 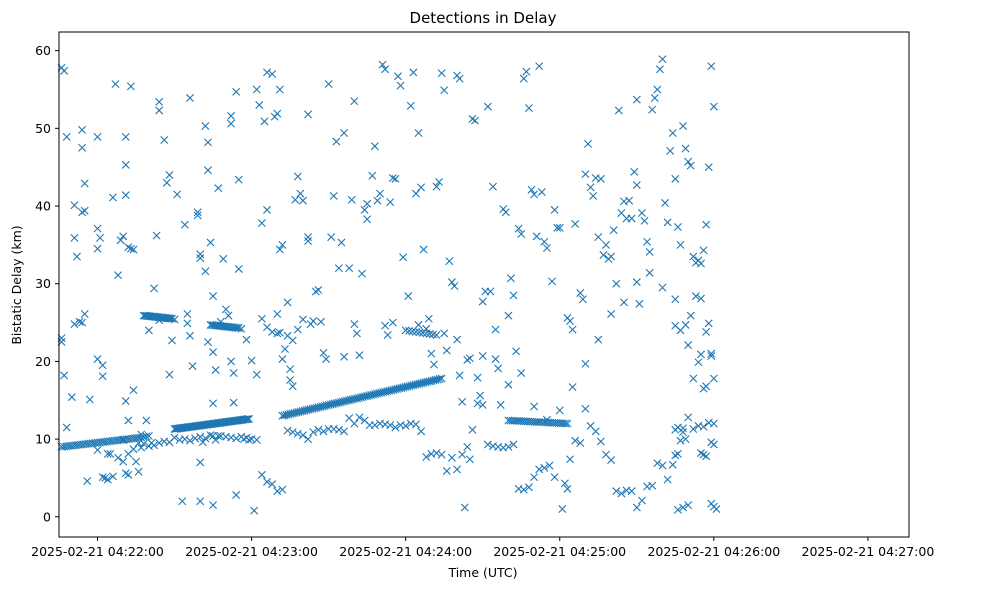 What do you see at coordinates (43, 361) in the screenshot?
I see `y-tick-label: 20` at bounding box center [43, 361].